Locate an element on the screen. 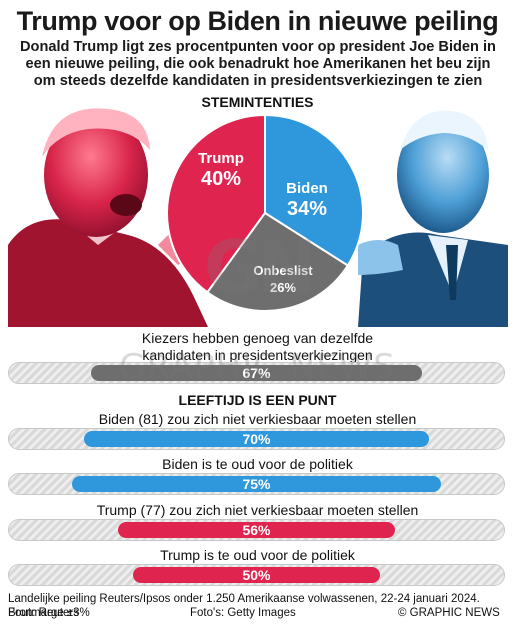  bar-value-4: 50% is located at coordinates (256, 575).